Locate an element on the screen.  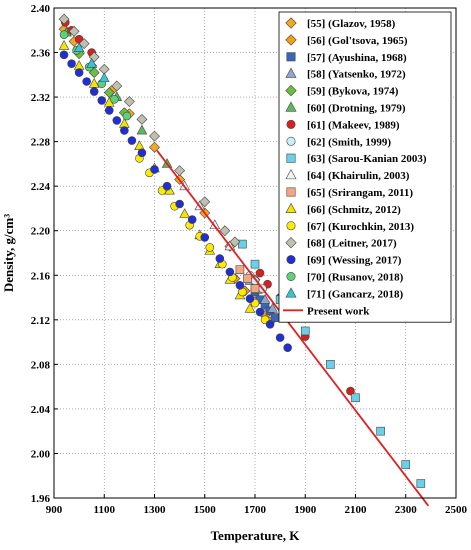
legend-label: [57] (Ayushina, 1968) is located at coordinates (357, 58).